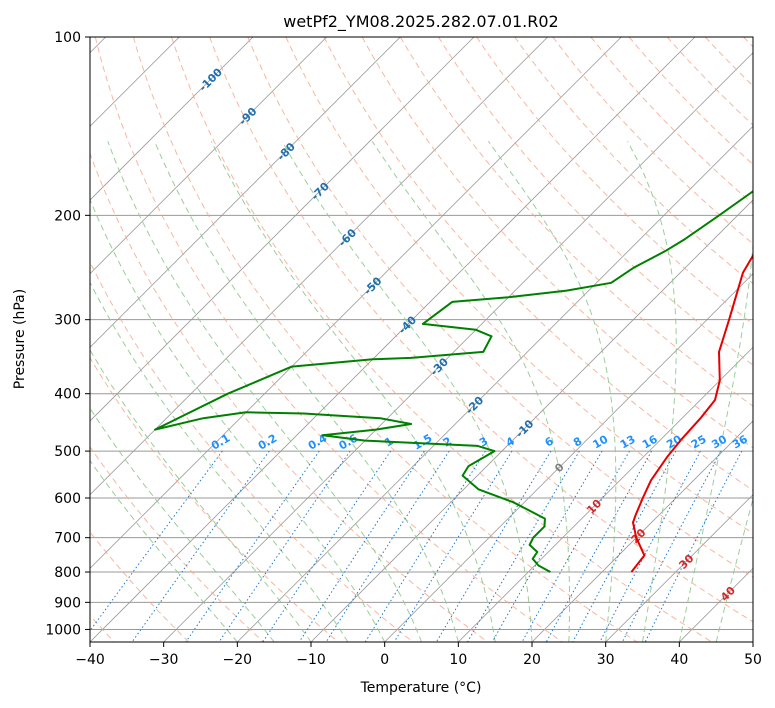 This screenshot has height=708, width=775. I want to click on y-tick-label: 100, so click(67, 38).